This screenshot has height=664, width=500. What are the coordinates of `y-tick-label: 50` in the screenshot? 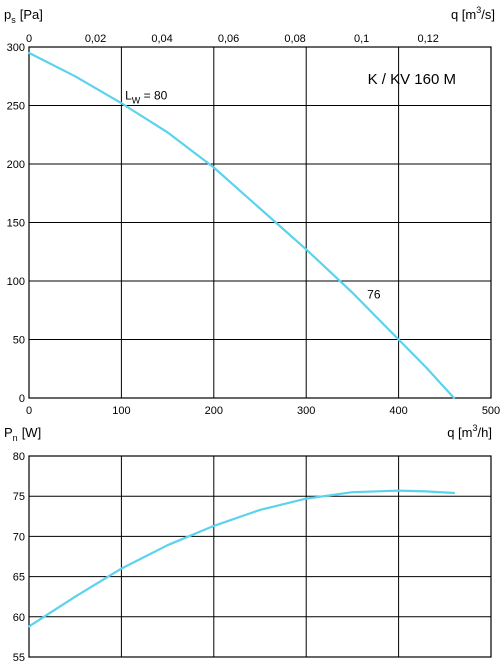 It's located at (19, 341).